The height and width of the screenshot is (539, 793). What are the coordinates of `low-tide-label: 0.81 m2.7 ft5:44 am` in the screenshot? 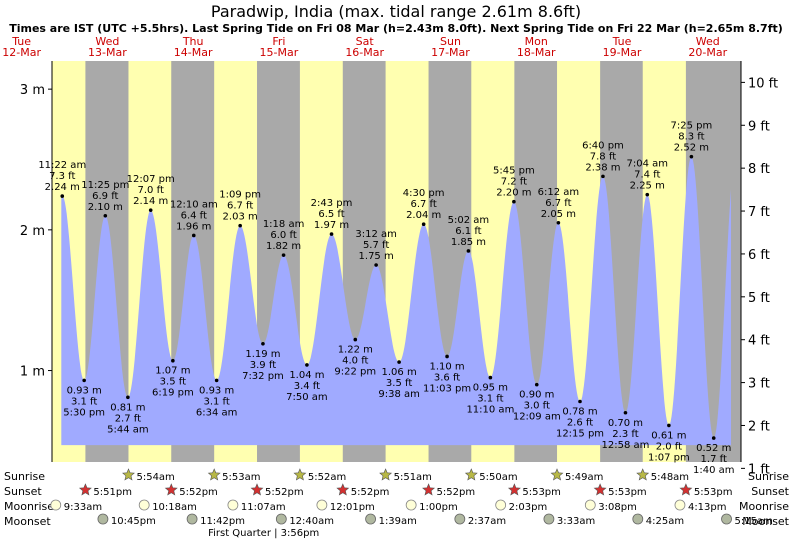 It's located at (128, 415).